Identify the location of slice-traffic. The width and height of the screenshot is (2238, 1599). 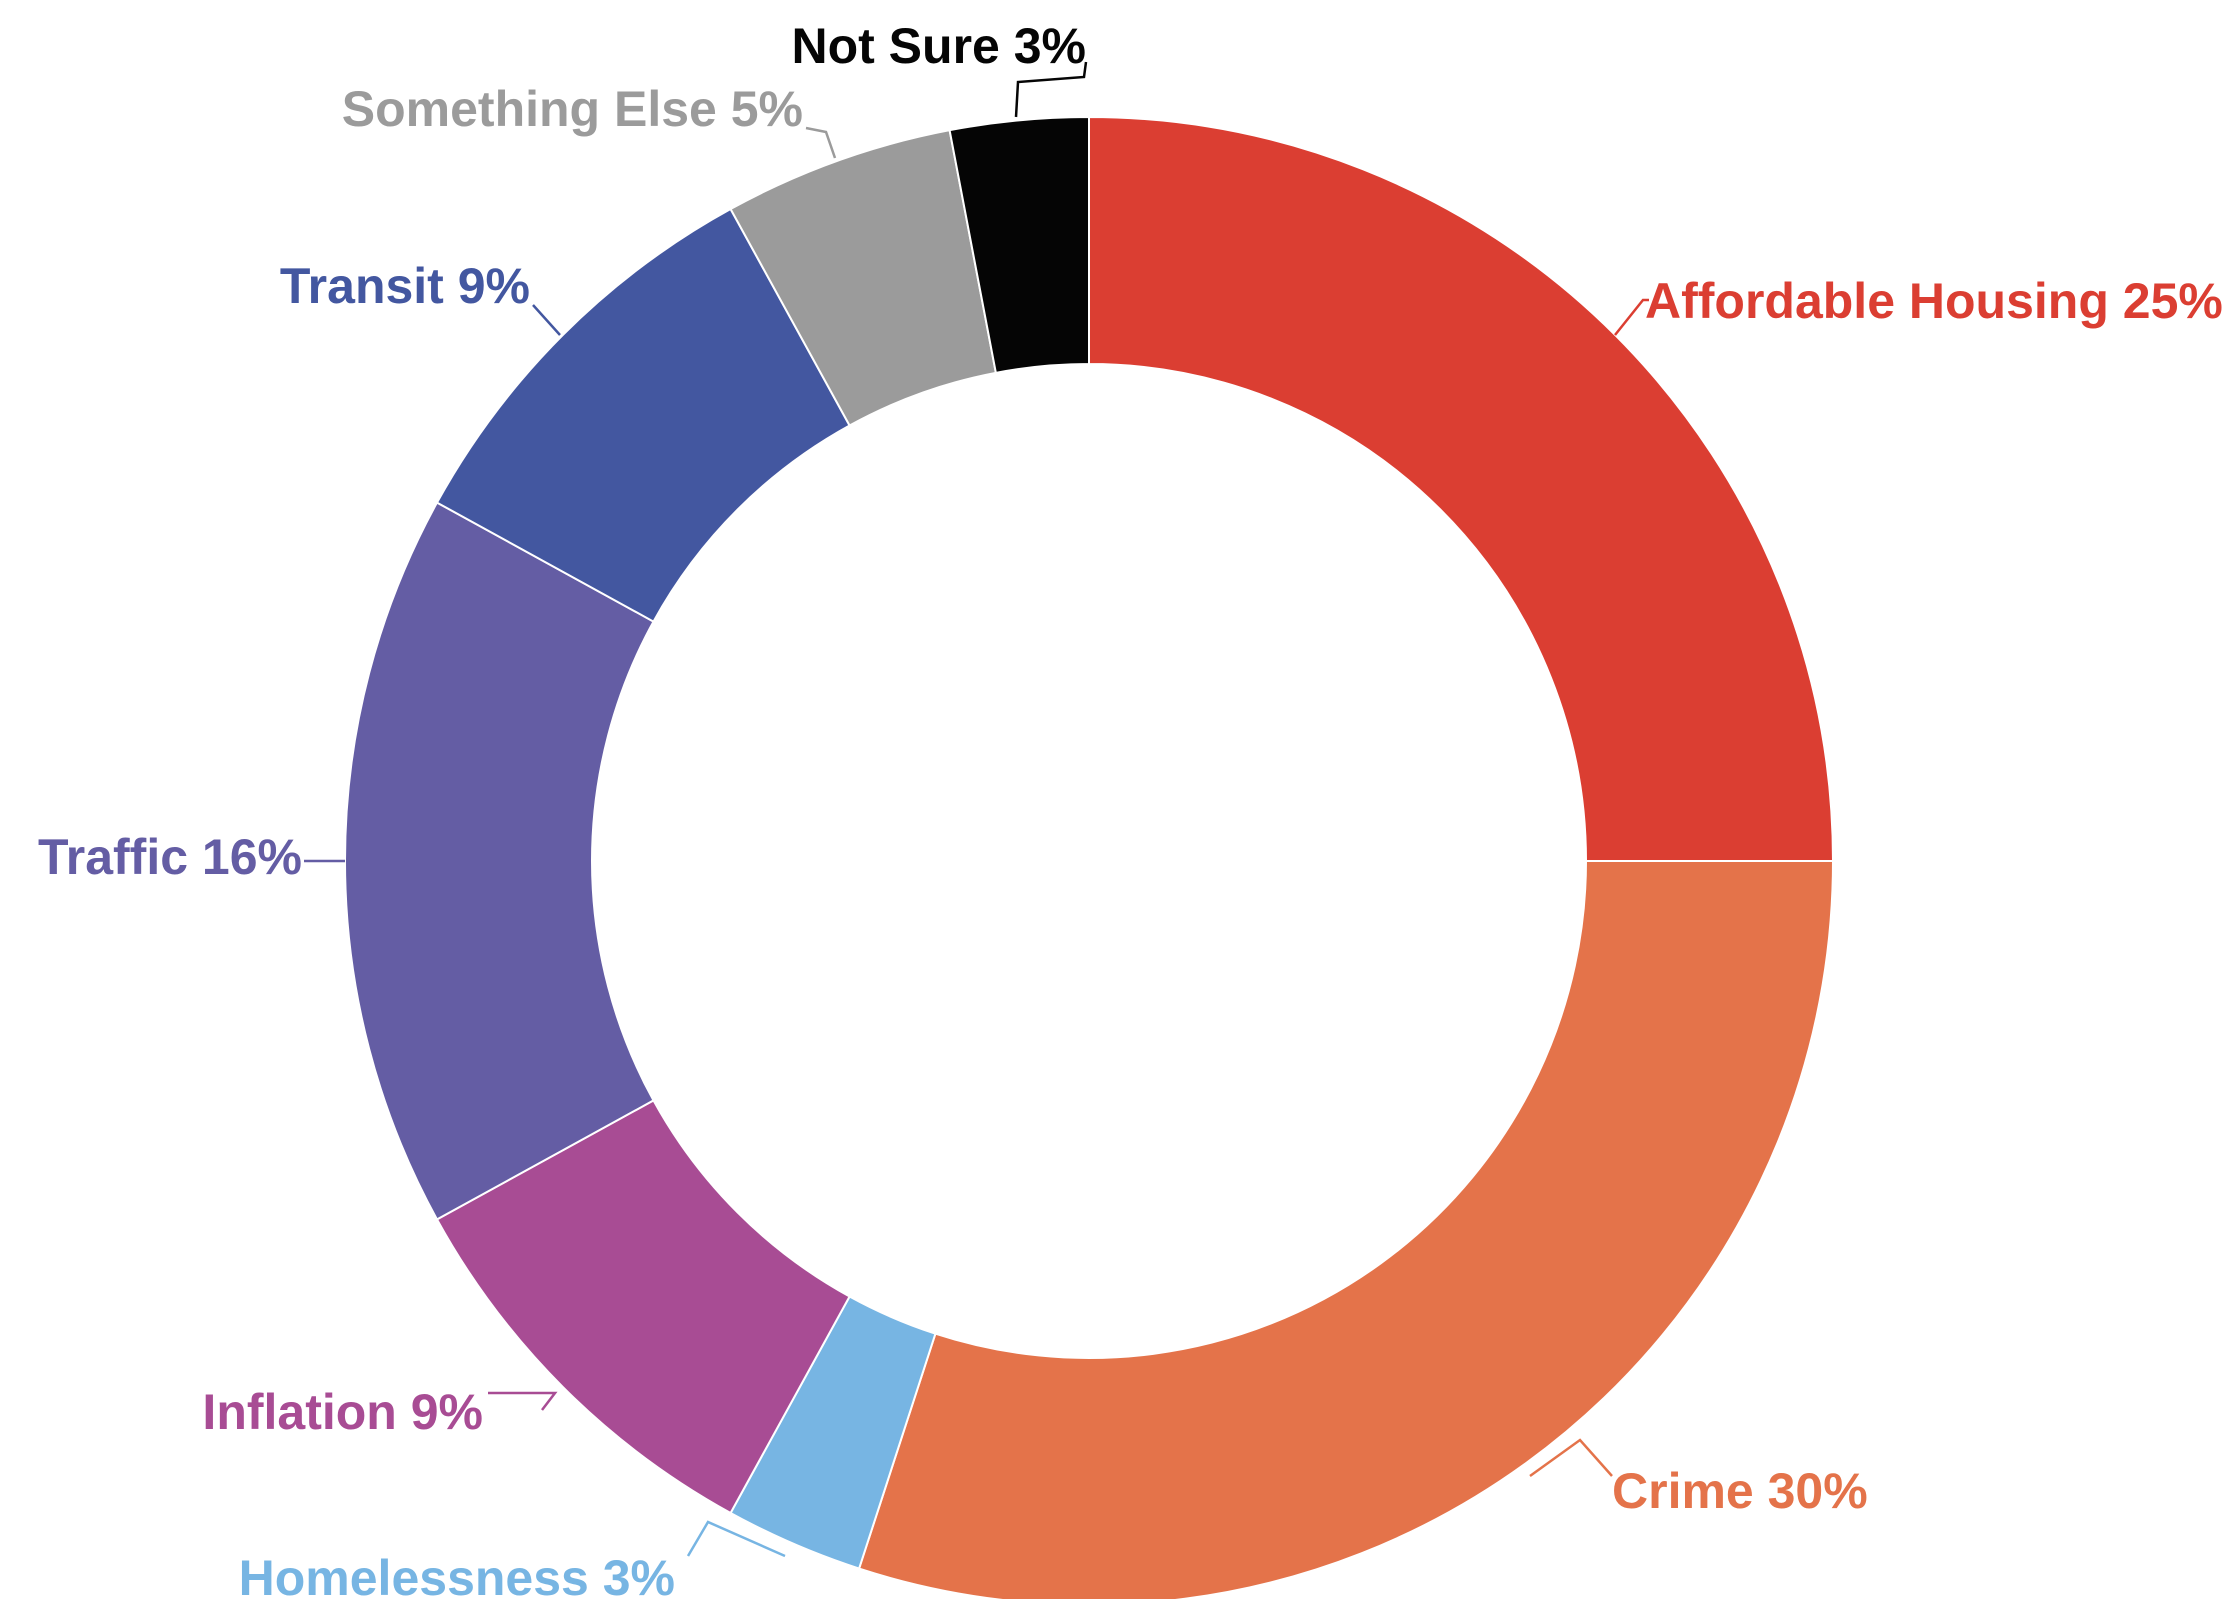
(499, 861).